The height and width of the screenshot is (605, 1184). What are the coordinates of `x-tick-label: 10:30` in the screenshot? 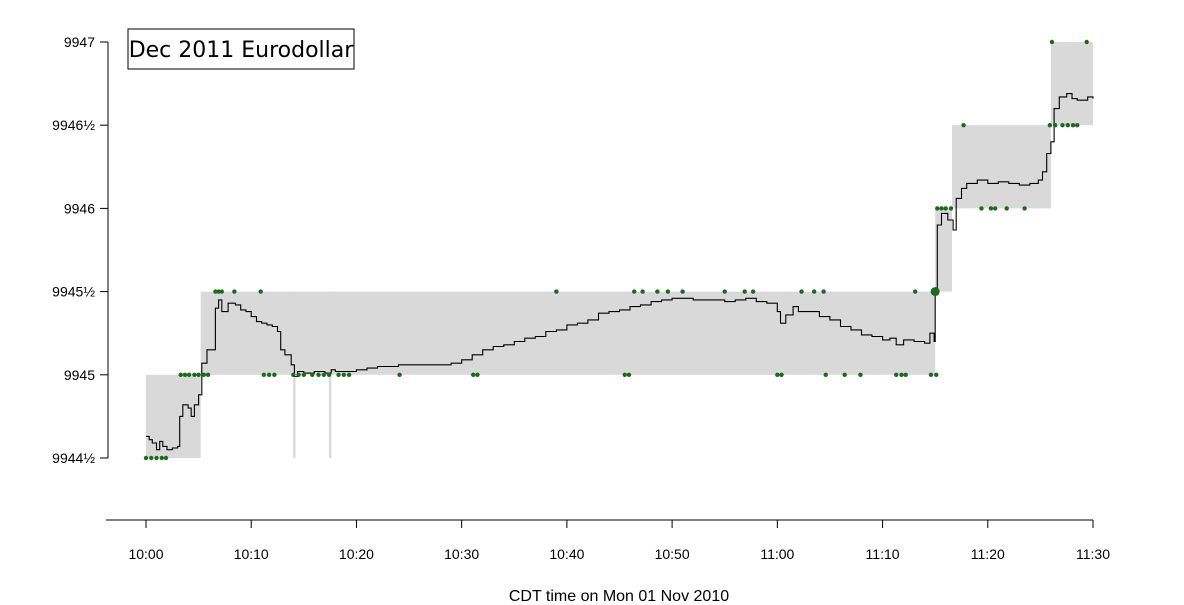 It's located at (461, 554).